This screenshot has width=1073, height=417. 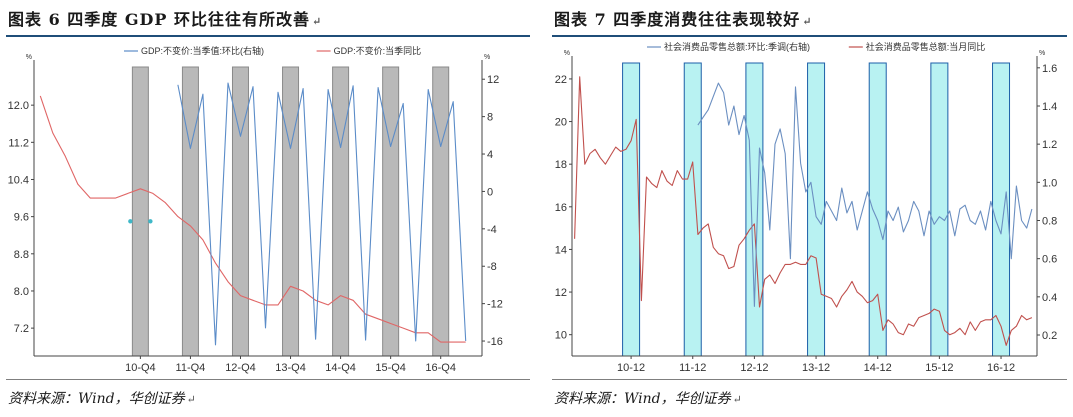 I want to click on y-right-tick-label: -8, so click(x=492, y=267).